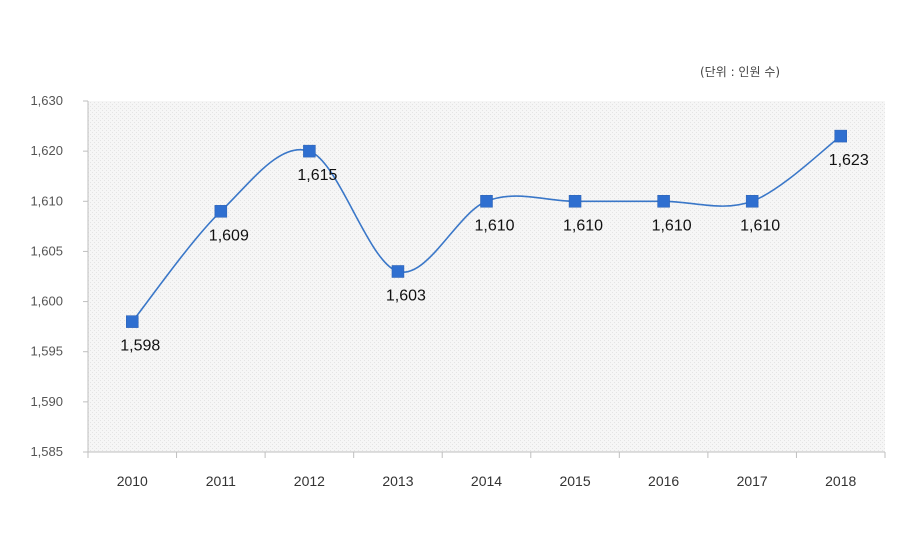 This screenshot has height=539, width=918. Describe the element at coordinates (46, 301) in the screenshot. I see `y-tick-label: 1,600` at that location.